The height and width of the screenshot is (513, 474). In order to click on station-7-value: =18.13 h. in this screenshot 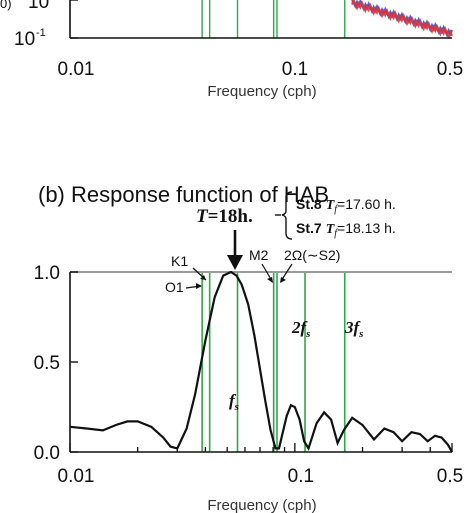, I will do `click(366, 228)`.